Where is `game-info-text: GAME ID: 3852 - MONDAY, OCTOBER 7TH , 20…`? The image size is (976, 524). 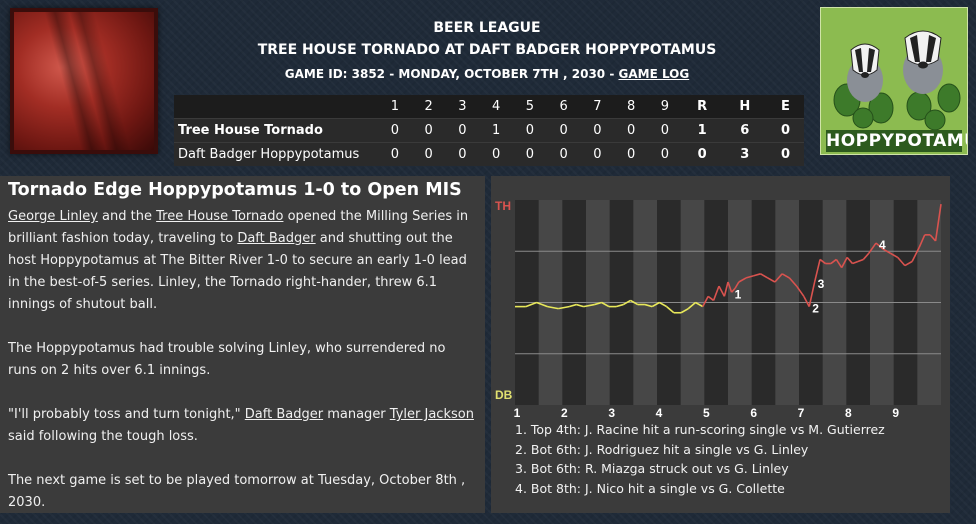
game-info-text: GAME ID: 3852 - MONDAY, OCTOBER 7TH , 20… is located at coordinates (451, 74).